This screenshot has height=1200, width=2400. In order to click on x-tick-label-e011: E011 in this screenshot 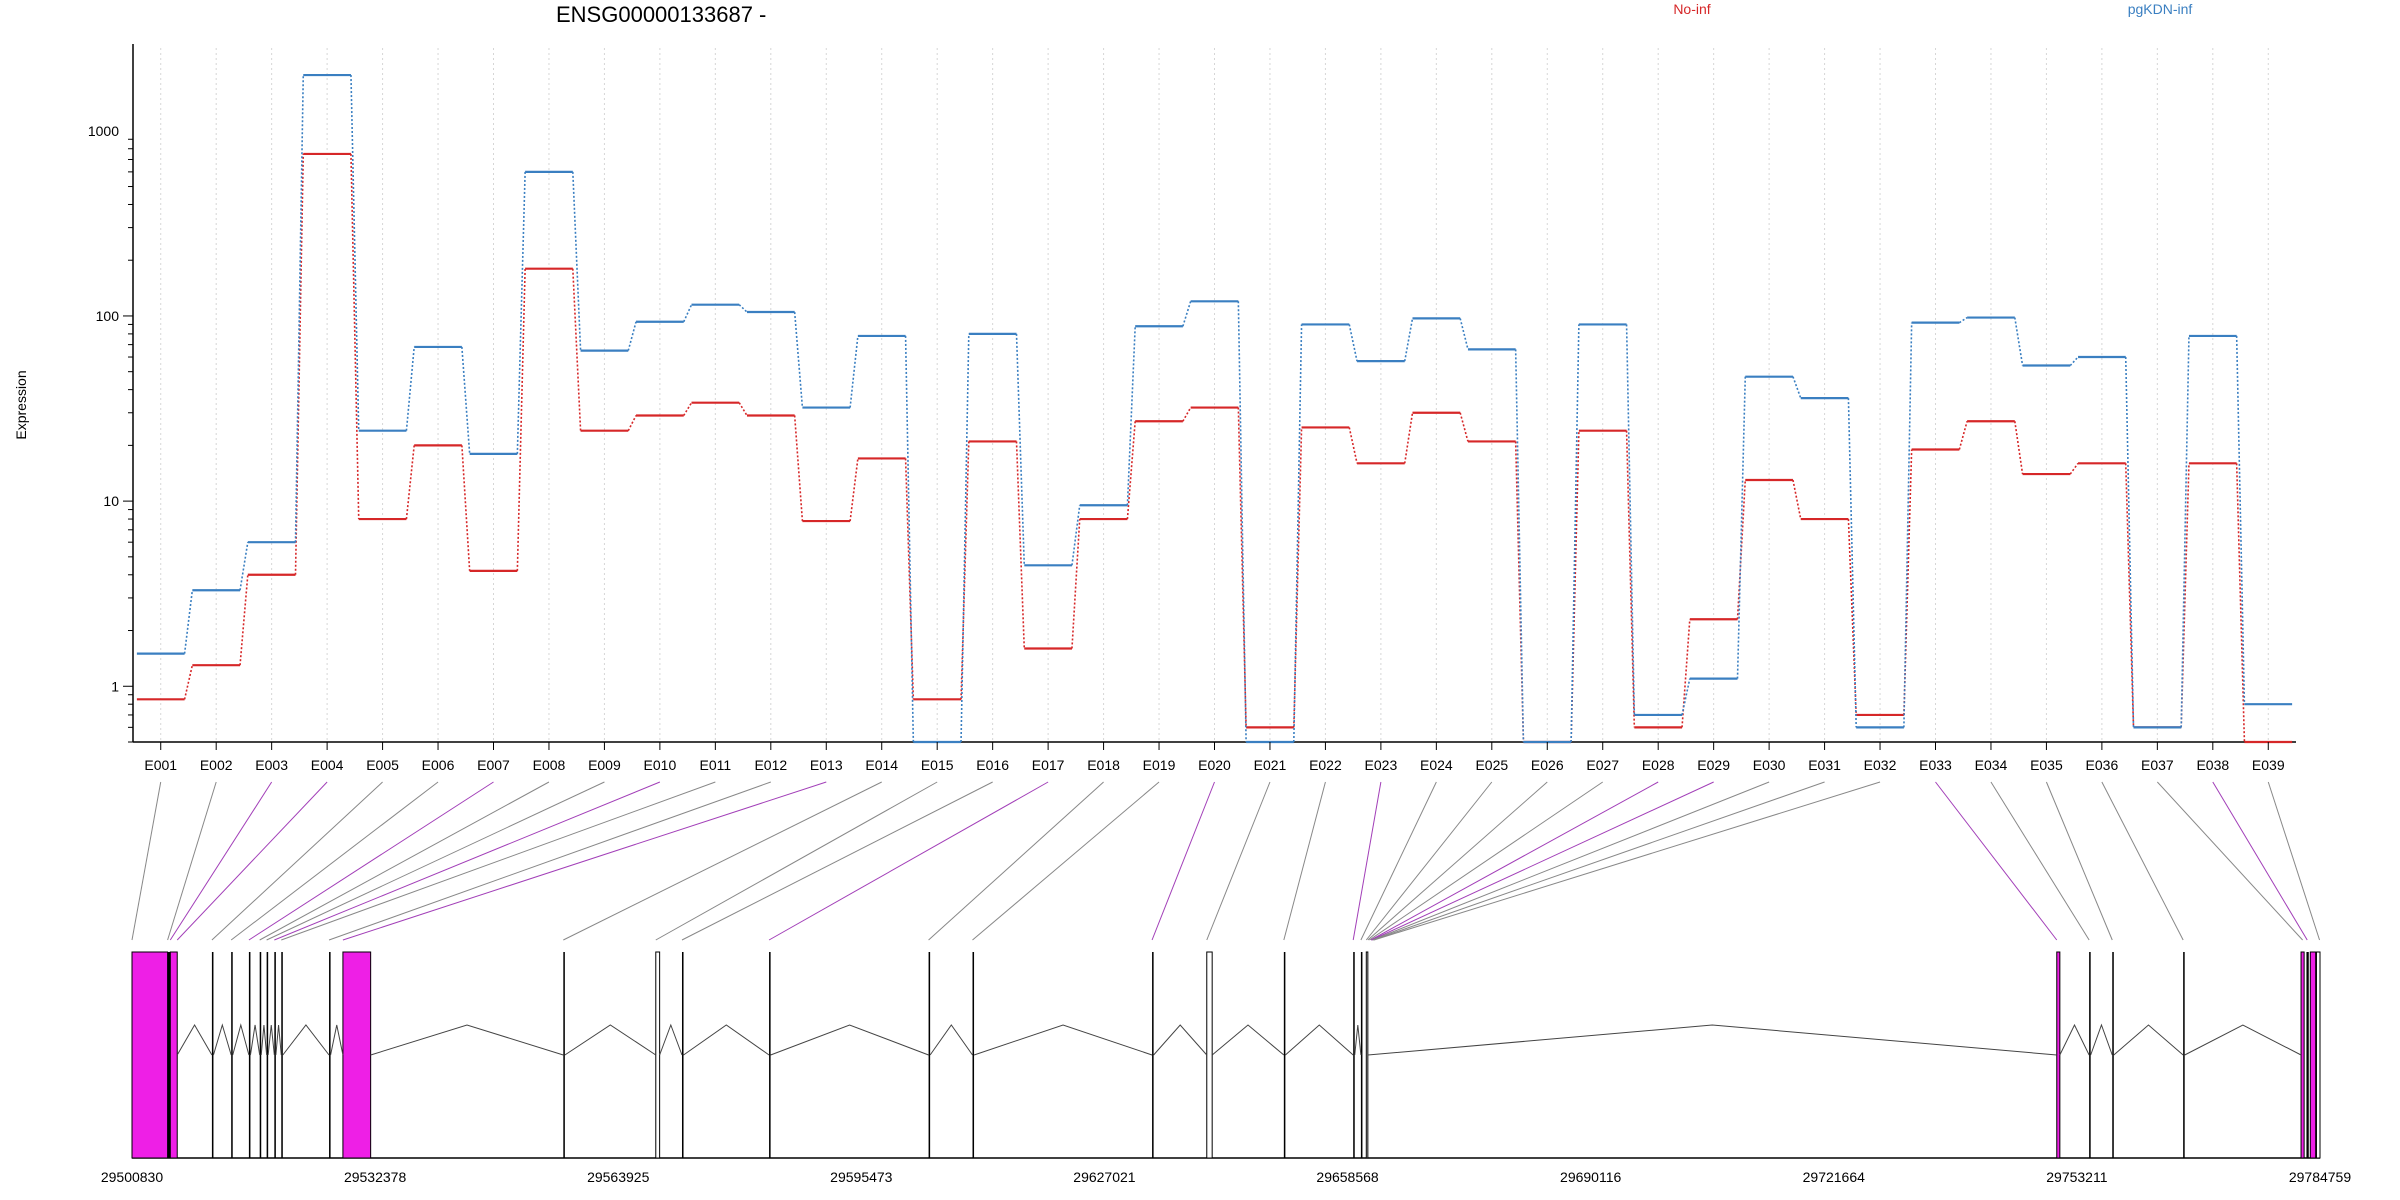, I will do `click(716, 765)`.